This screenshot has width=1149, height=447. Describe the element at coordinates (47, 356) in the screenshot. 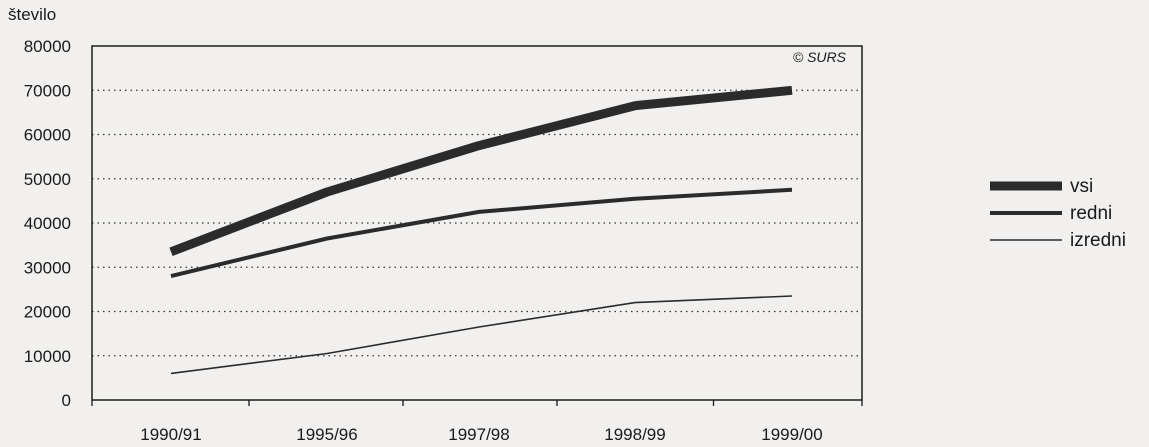

I see `y-tick-label: 10000` at that location.